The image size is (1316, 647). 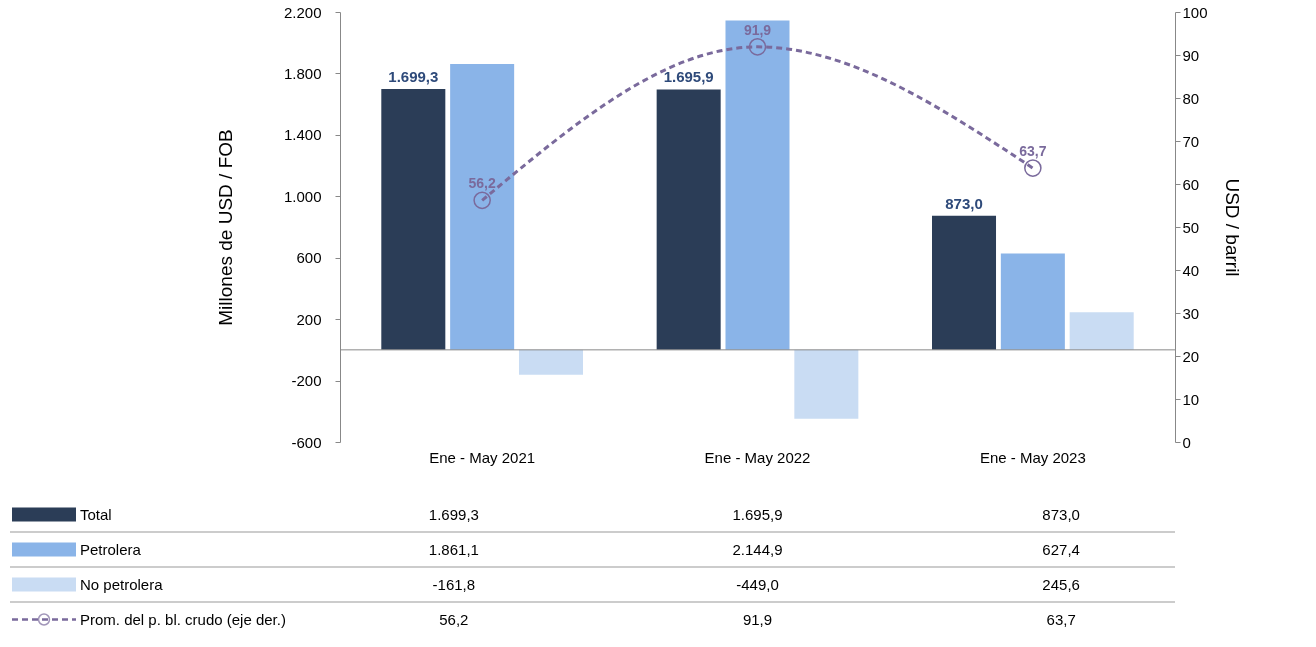 What do you see at coordinates (1033, 151) in the screenshot?
I see `text: 63,7` at bounding box center [1033, 151].